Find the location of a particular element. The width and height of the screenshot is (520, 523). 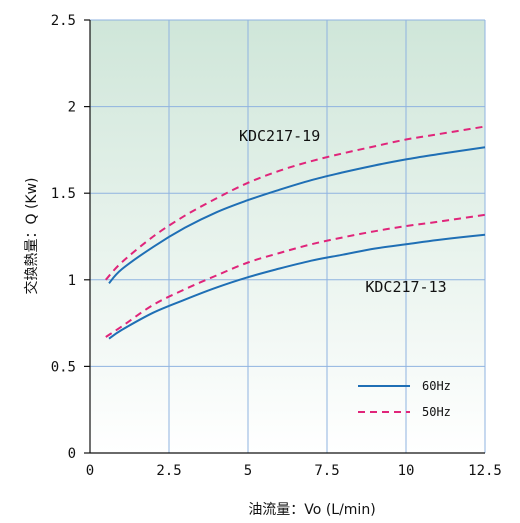

y-axis-title: 交換熱量：Q (Kw) is located at coordinates (31, 235).